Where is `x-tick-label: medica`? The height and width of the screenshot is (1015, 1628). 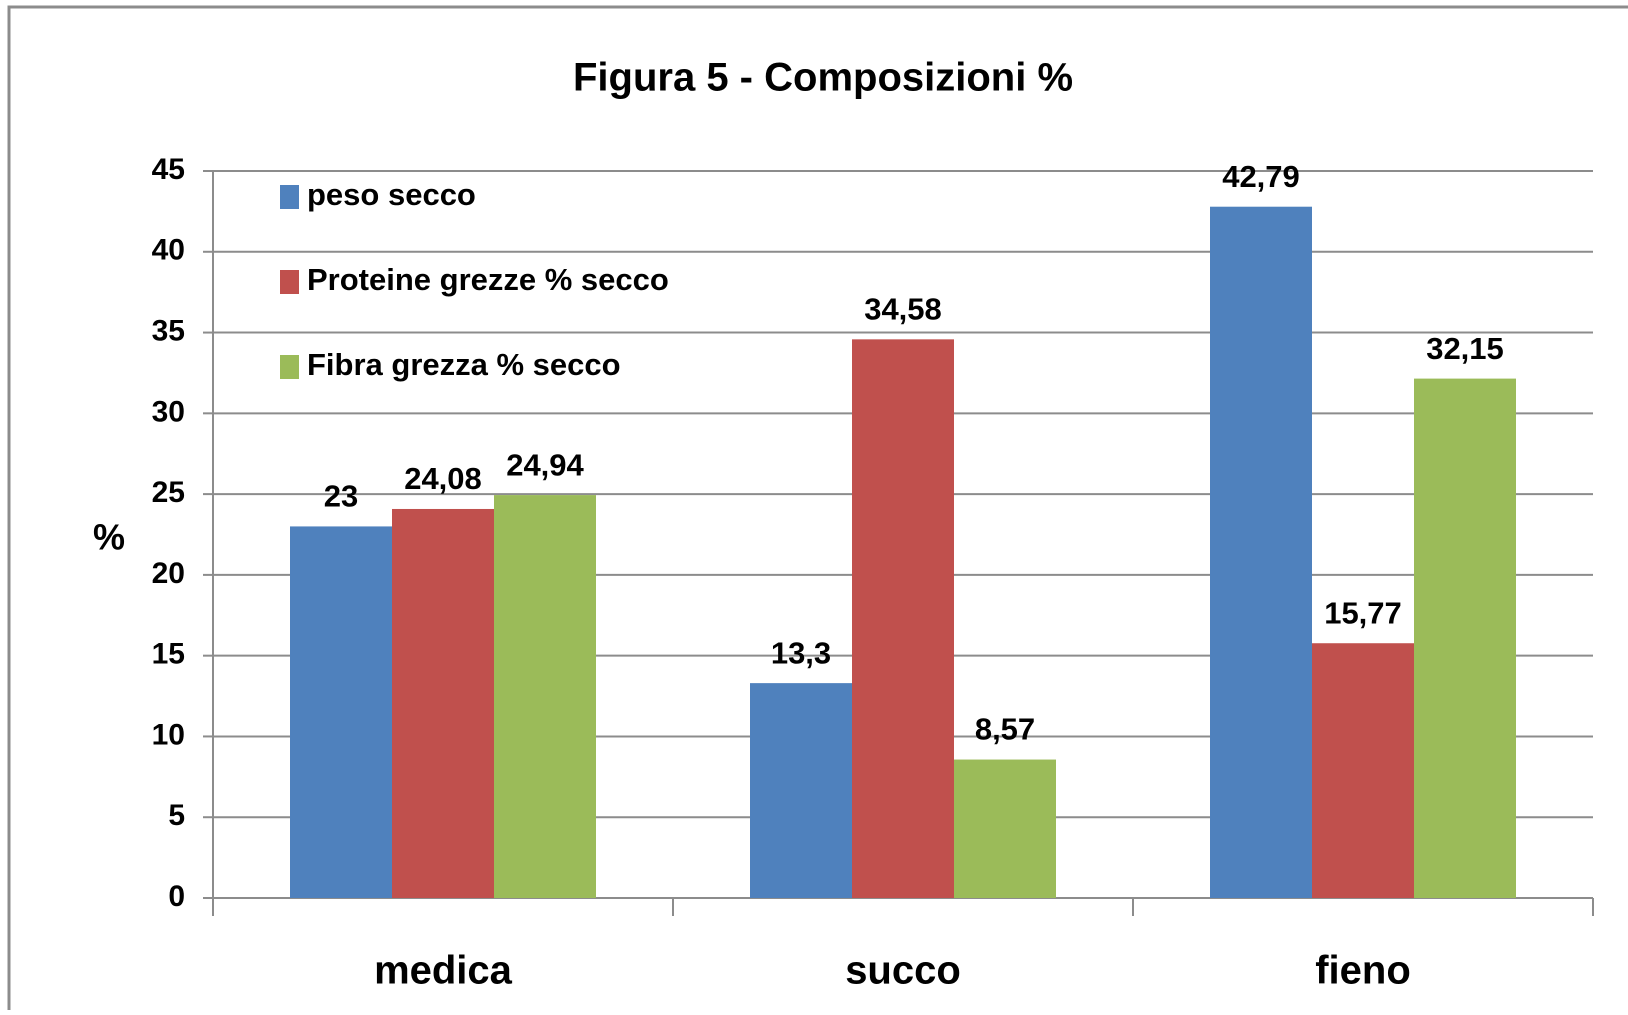 x-tick-label: medica is located at coordinates (443, 971).